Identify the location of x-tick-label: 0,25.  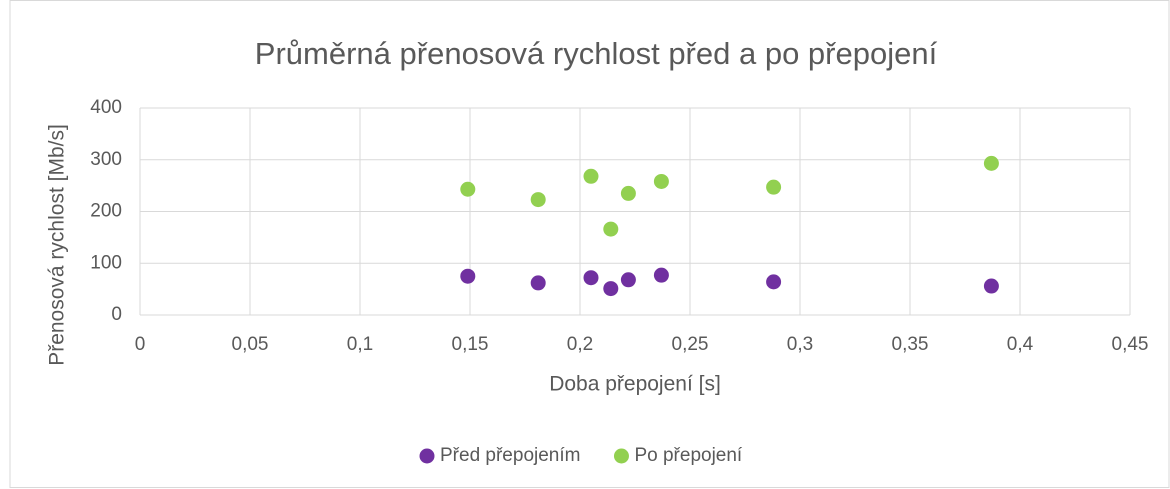
(690, 344).